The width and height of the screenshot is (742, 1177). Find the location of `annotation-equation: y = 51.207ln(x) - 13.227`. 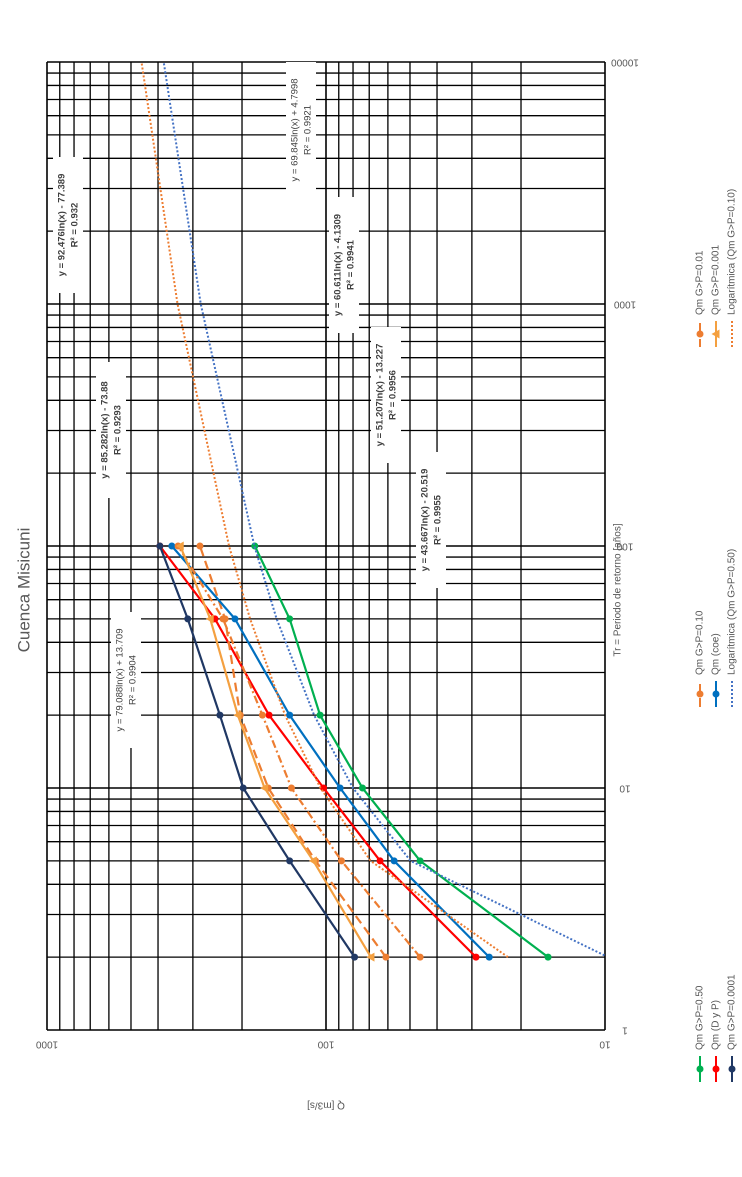

annotation-equation: y = 51.207ln(x) - 13.227 is located at coordinates (380, 395).